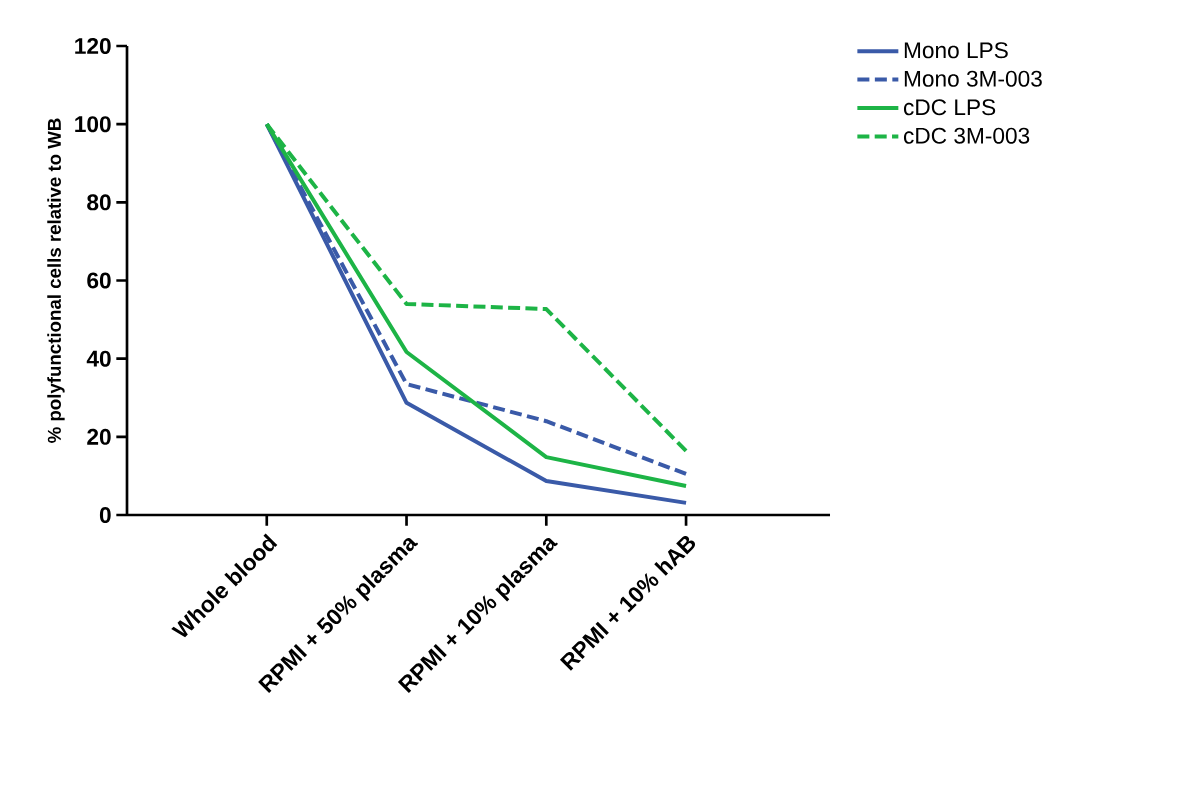 This screenshot has width=1199, height=794. What do you see at coordinates (93, 46) in the screenshot?
I see `y-tick-label: 120` at bounding box center [93, 46].